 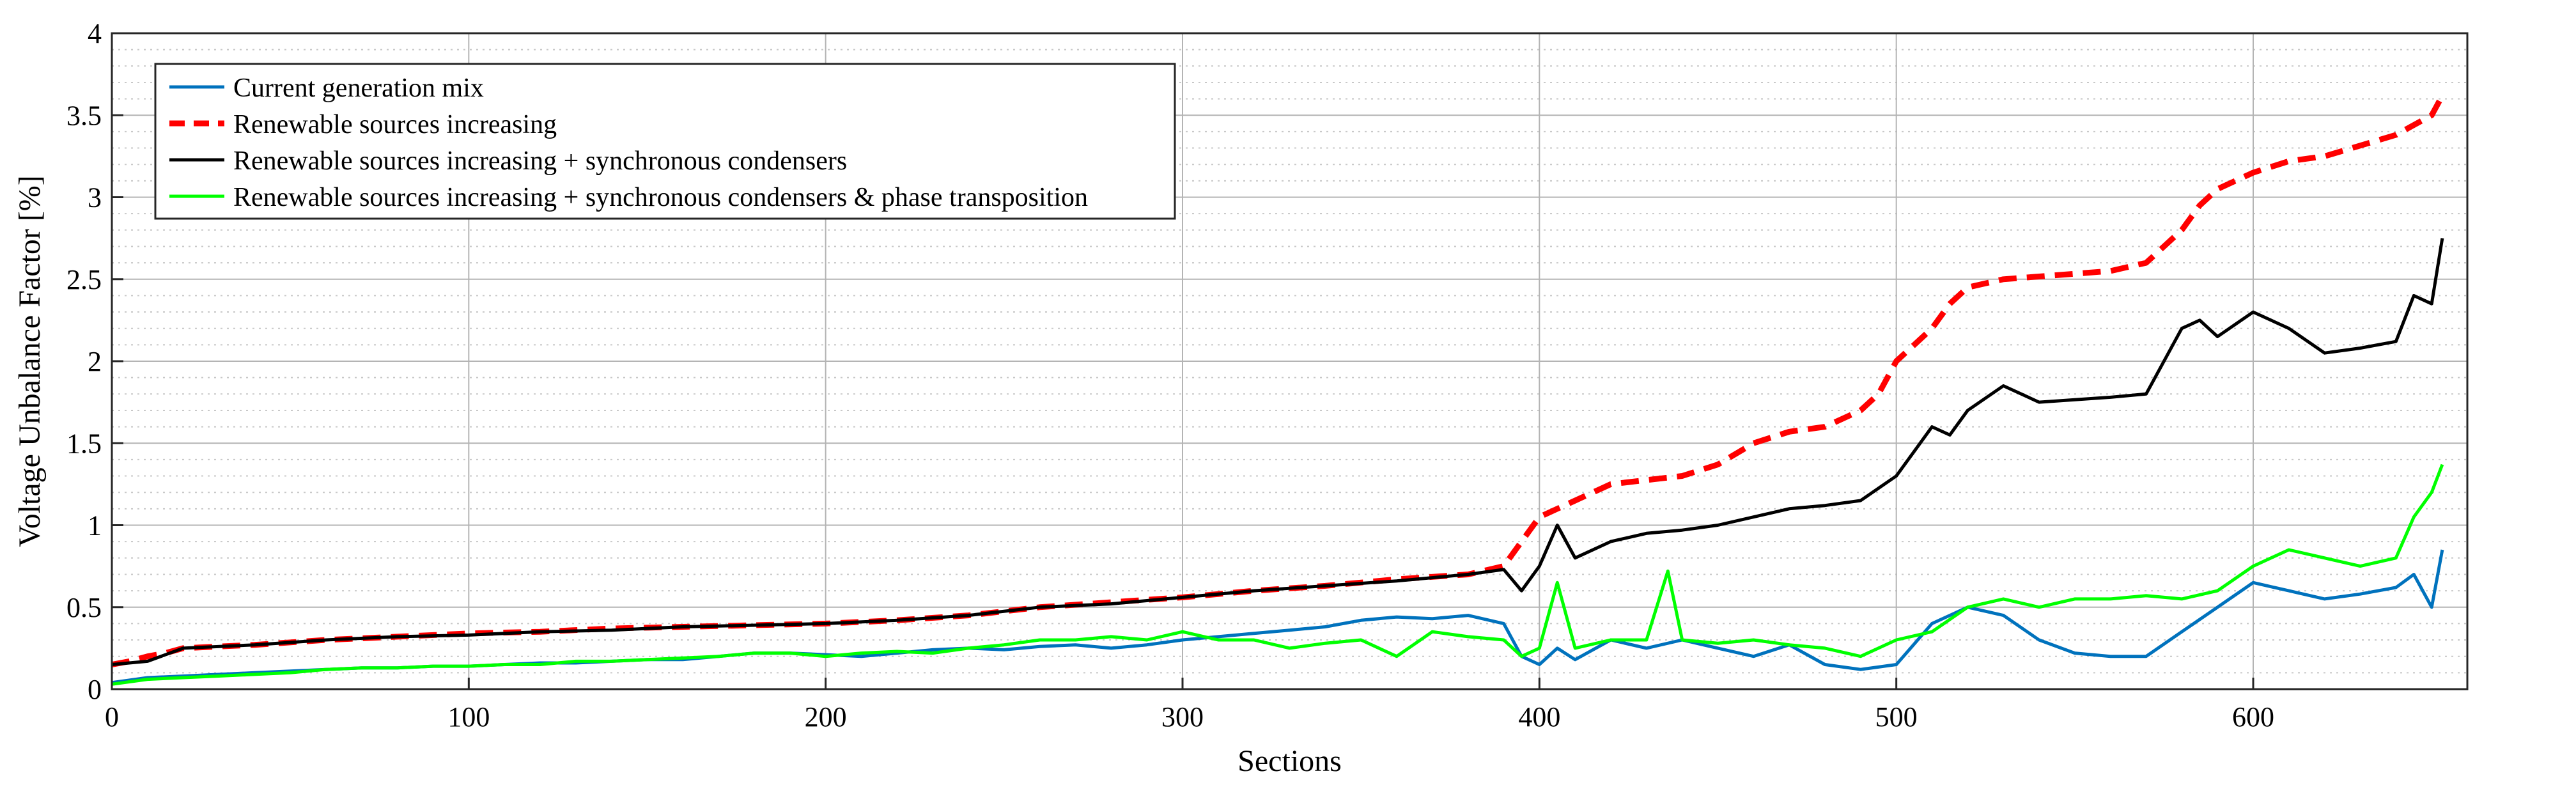 What do you see at coordinates (395, 124) in the screenshot?
I see `legend-label: Renewable sources increasing` at bounding box center [395, 124].